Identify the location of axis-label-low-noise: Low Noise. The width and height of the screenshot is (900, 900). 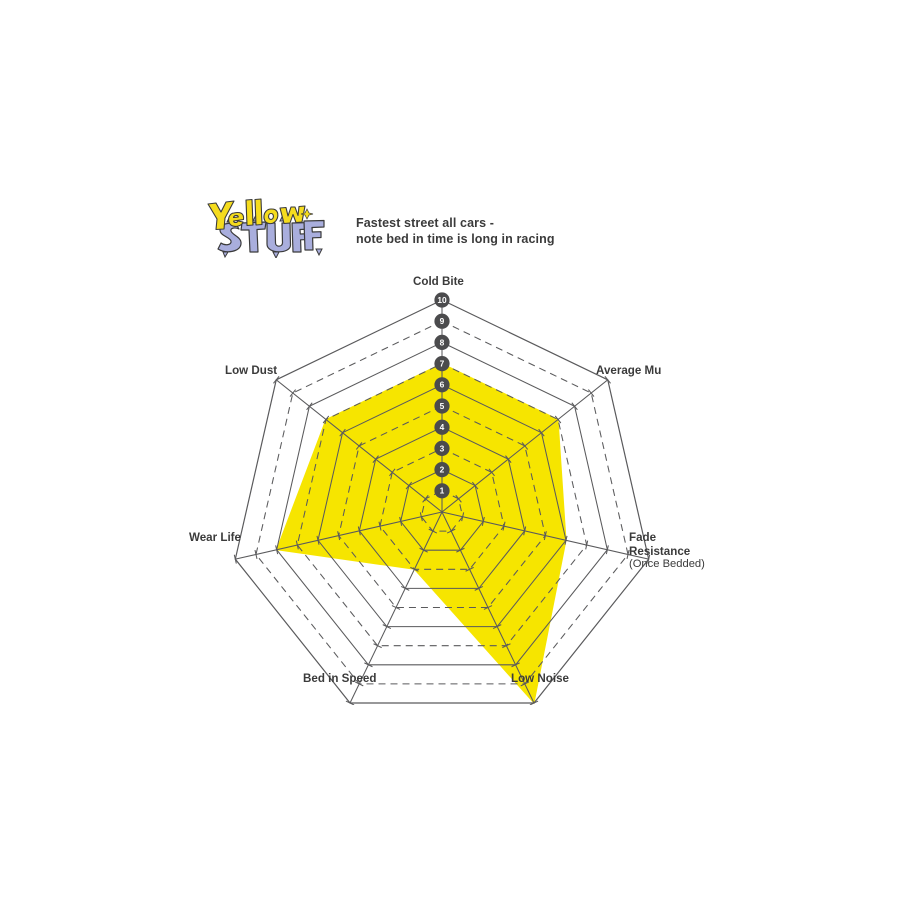
(540, 678).